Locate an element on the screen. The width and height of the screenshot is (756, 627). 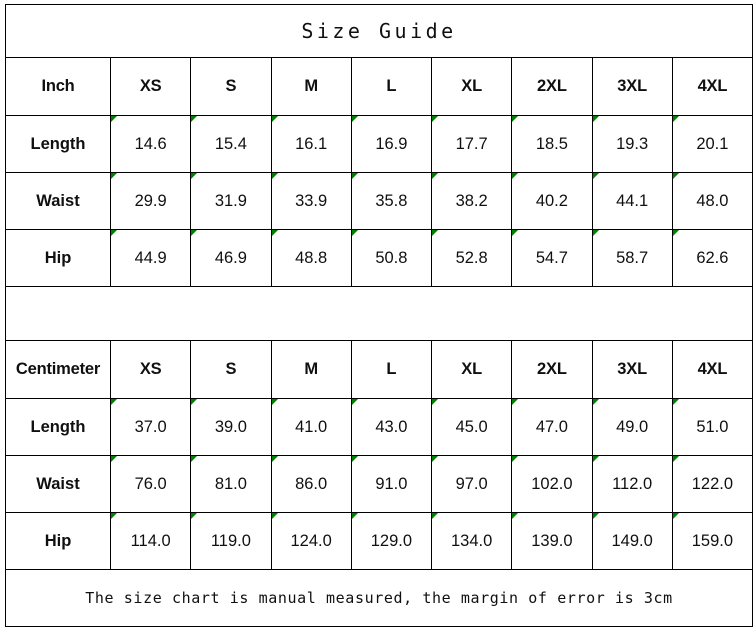
cm-hip-m: 124.0 is located at coordinates (311, 541).